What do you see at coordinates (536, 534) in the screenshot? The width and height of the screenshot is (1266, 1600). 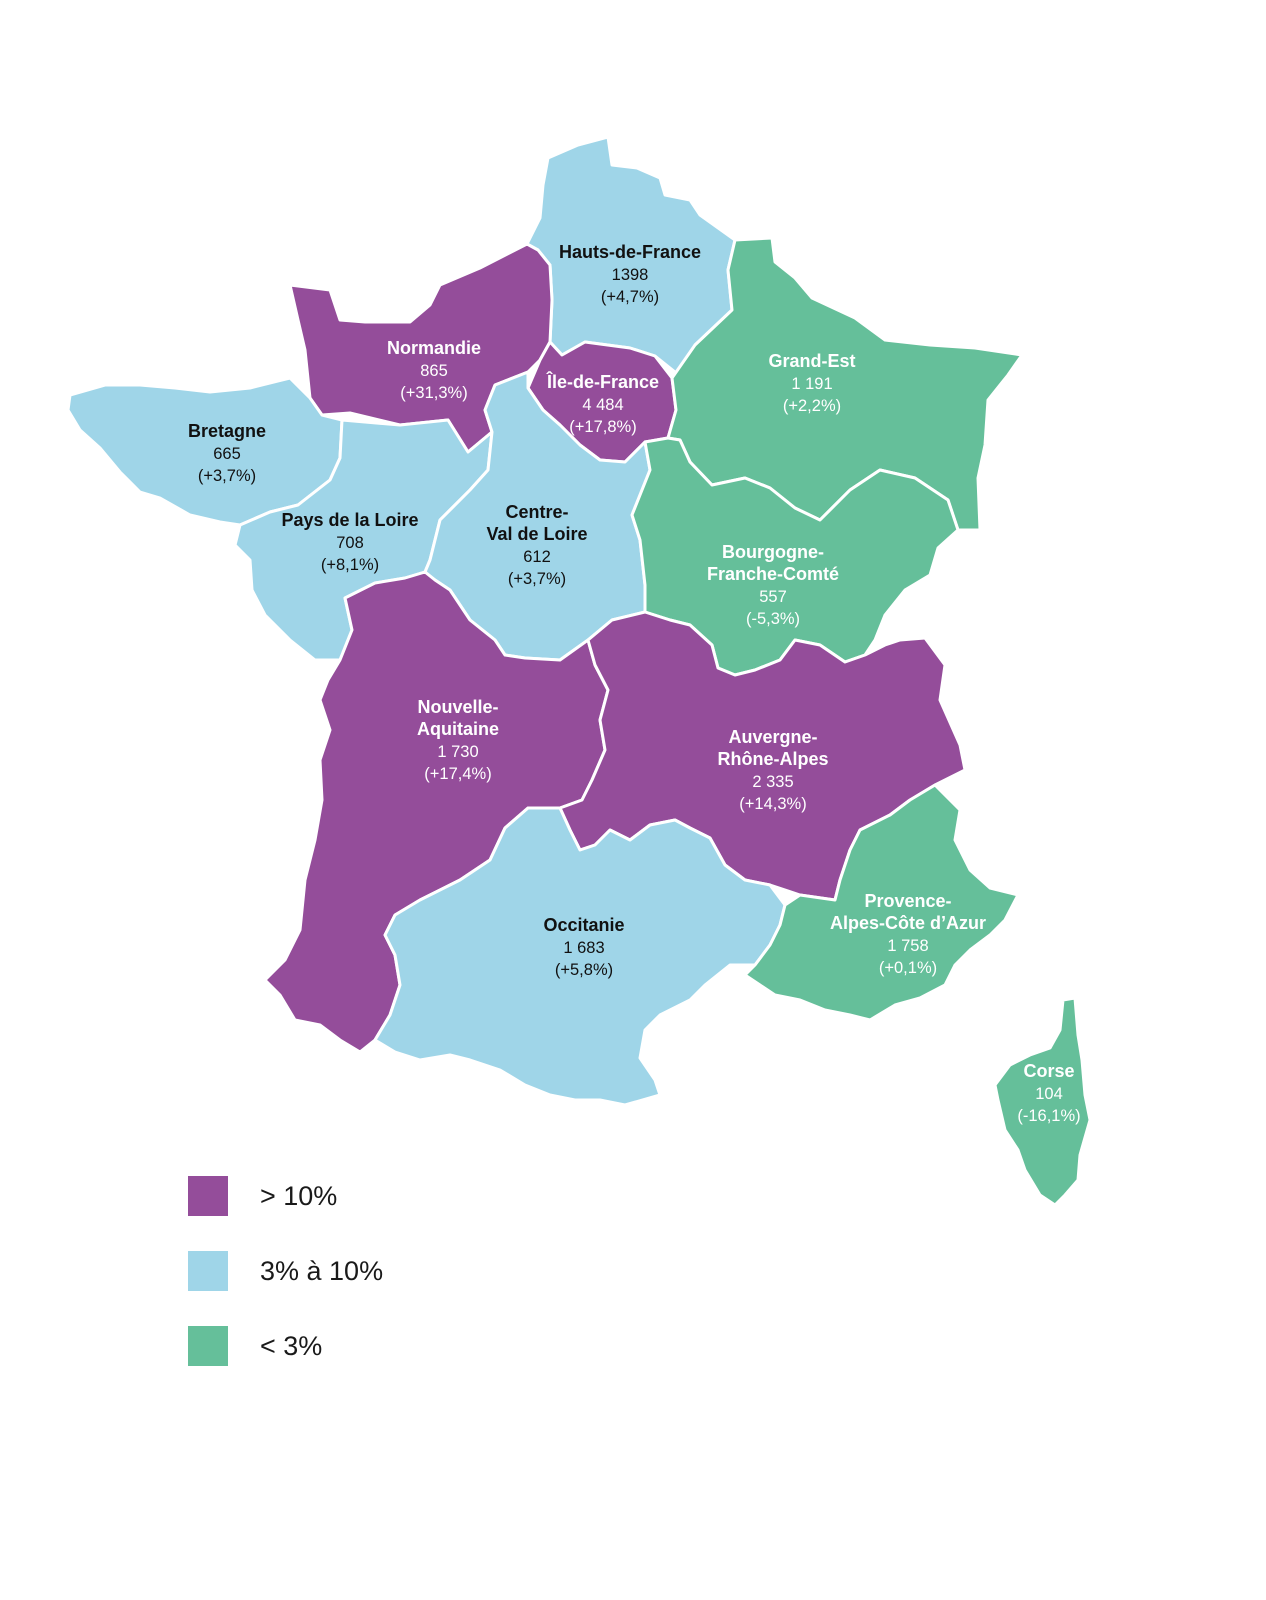 I see `region-name-centre-val-de-loire-line-2: Val de Loire` at bounding box center [536, 534].